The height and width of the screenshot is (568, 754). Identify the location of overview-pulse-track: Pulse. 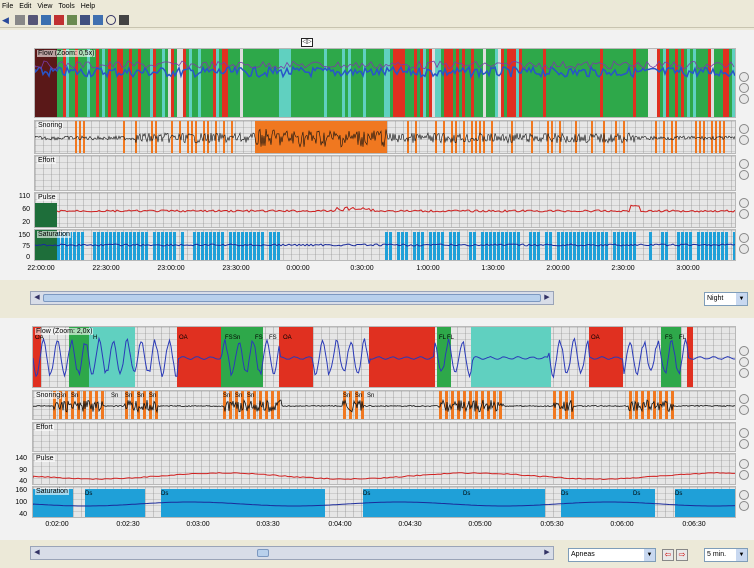
(385, 210).